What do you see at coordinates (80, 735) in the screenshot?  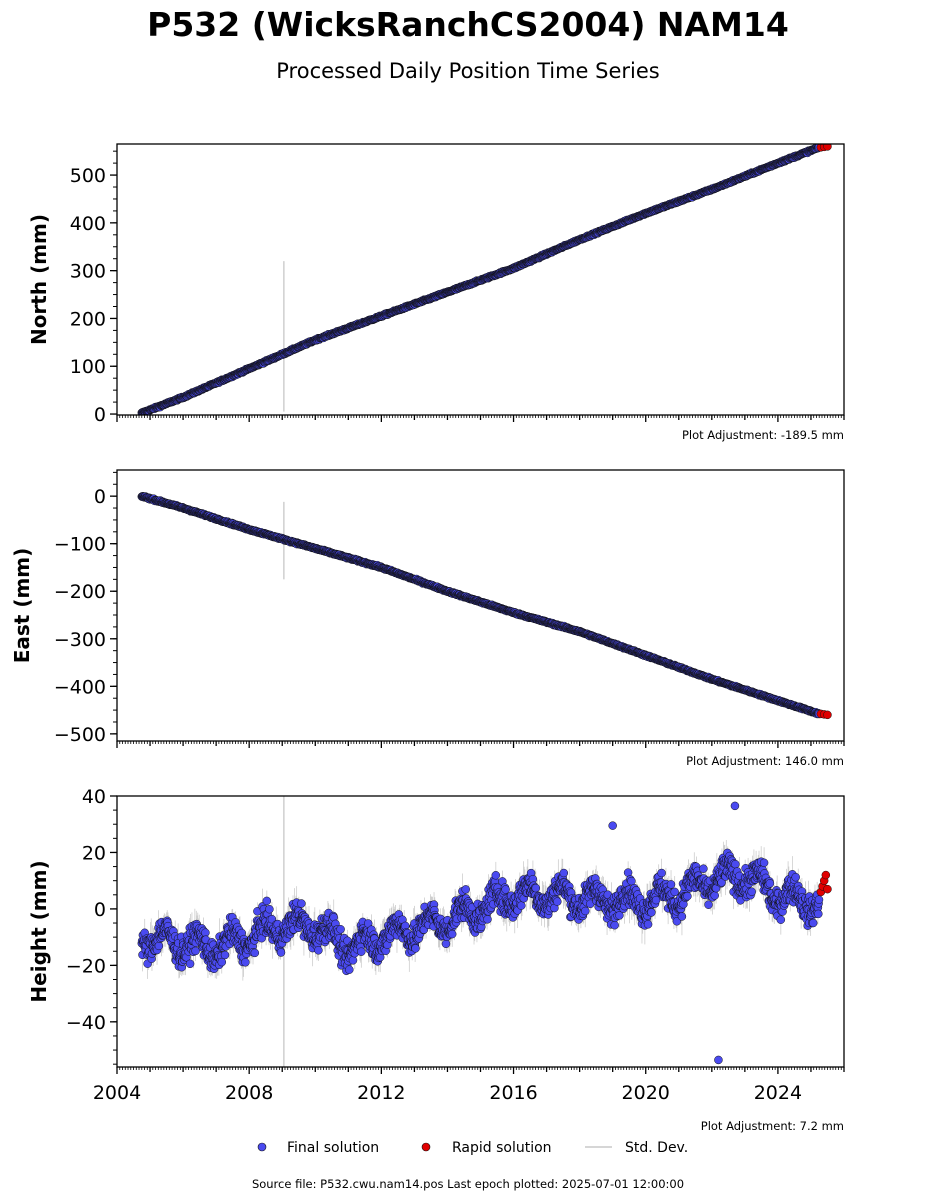 I see `y-tick-label: −500` at bounding box center [80, 735].